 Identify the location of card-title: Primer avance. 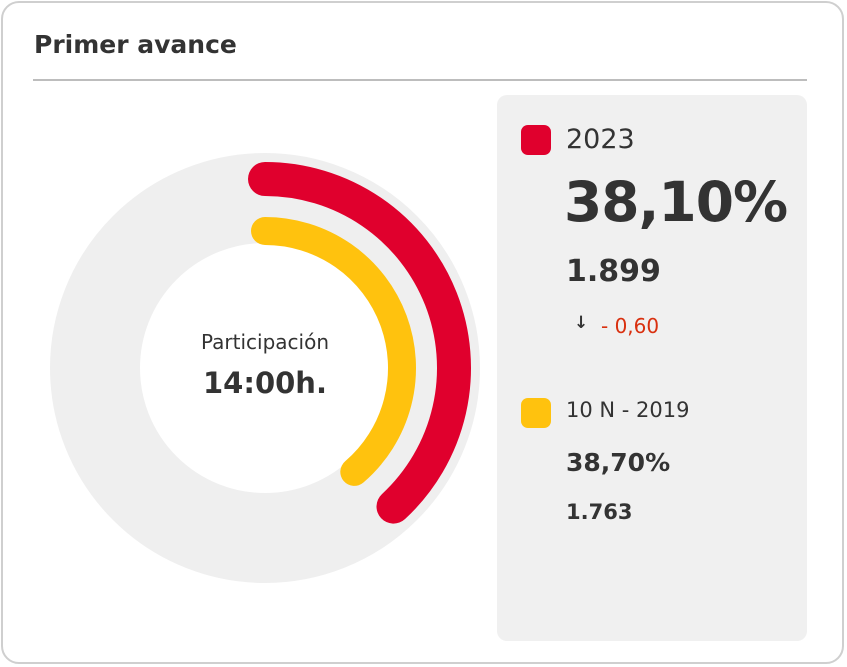
(135, 44).